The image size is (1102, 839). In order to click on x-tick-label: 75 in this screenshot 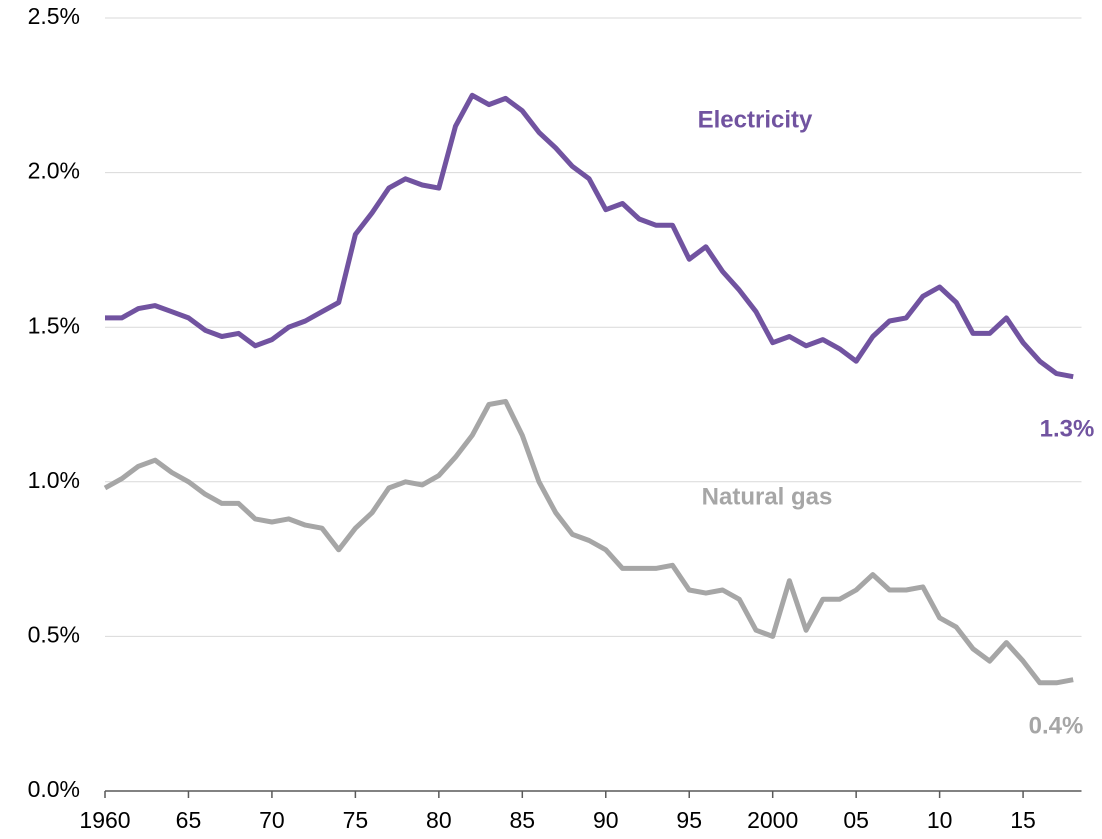, I will do `click(356, 820)`.